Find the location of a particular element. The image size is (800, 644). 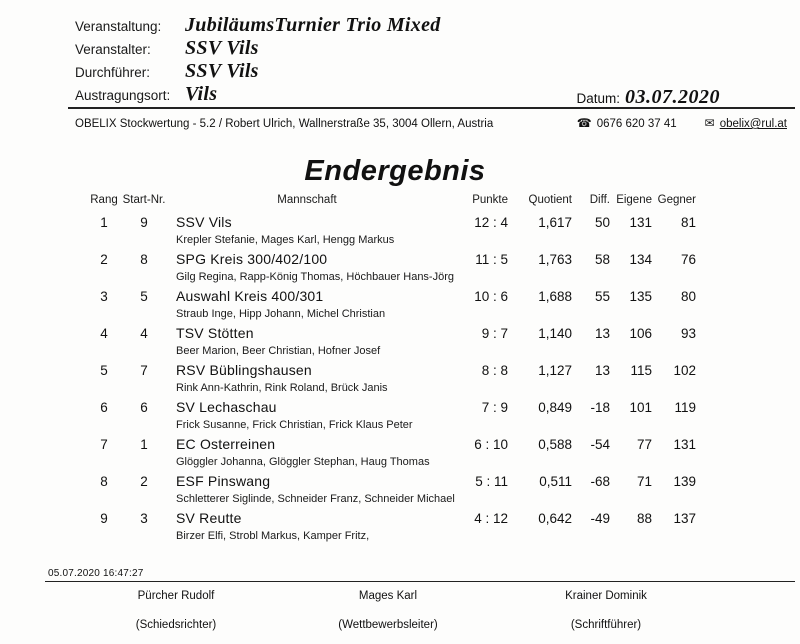

phone-contact: ☎ 0676 620 37 41 is located at coordinates (627, 123).